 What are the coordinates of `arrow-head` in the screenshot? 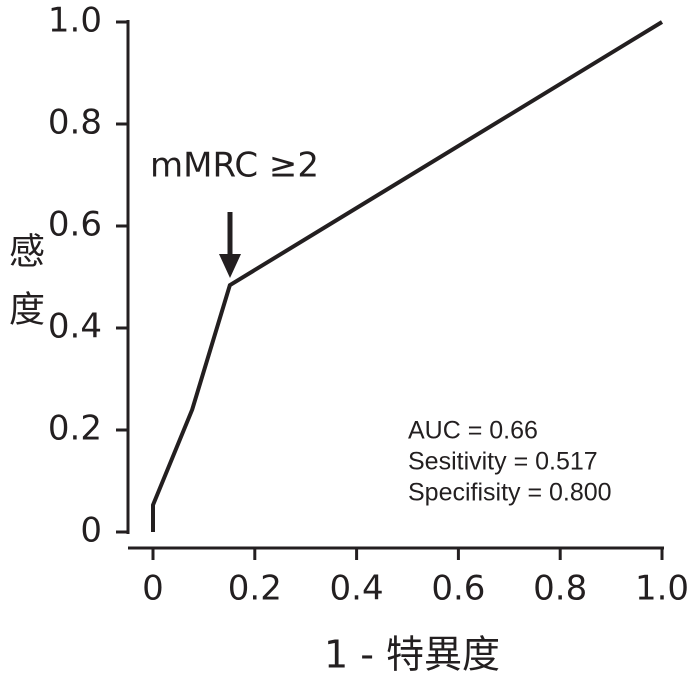 It's located at (230, 266).